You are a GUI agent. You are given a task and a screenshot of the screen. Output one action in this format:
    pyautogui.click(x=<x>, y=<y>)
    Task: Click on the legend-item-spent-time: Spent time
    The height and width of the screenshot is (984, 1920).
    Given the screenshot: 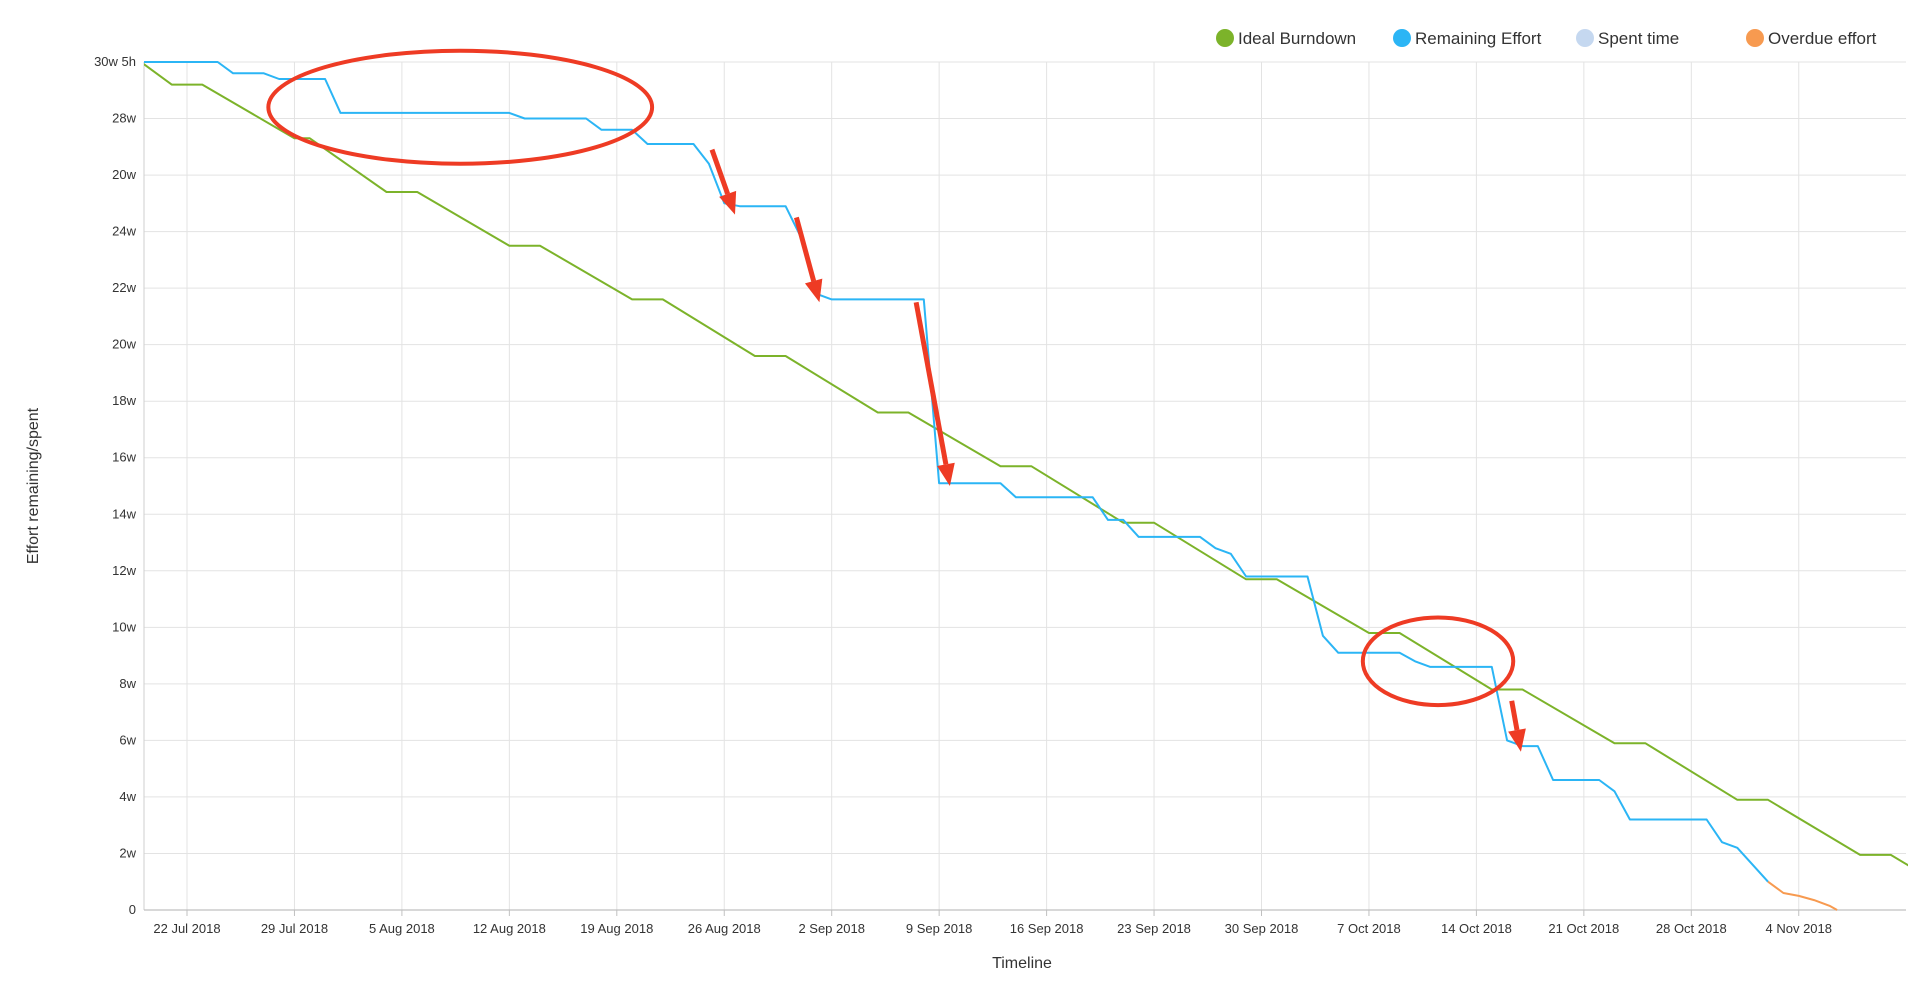 What is the action you would take?
    pyautogui.click(x=1627, y=38)
    